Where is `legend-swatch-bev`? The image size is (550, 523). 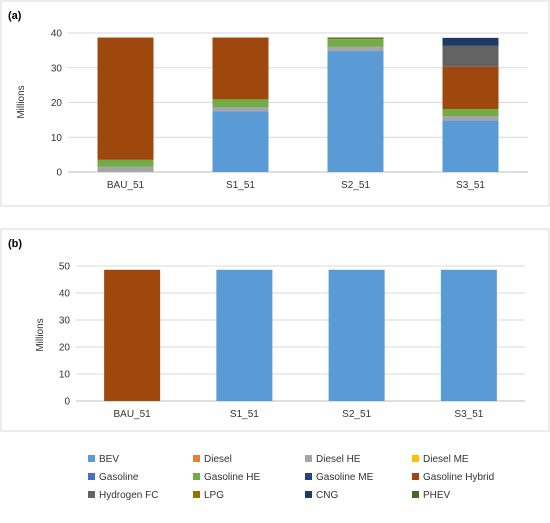
legend-swatch-bev is located at coordinates (91, 458).